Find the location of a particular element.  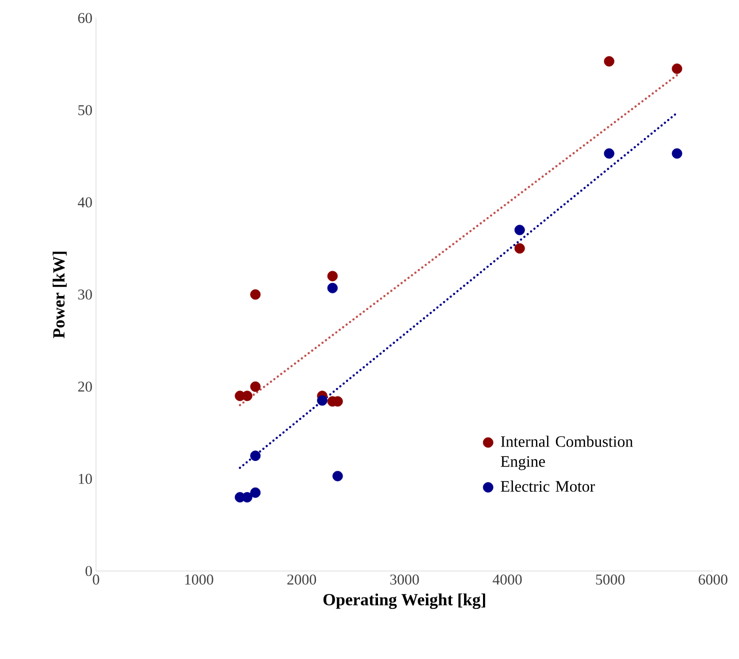

y-tick-label: 10 is located at coordinates (85, 479).